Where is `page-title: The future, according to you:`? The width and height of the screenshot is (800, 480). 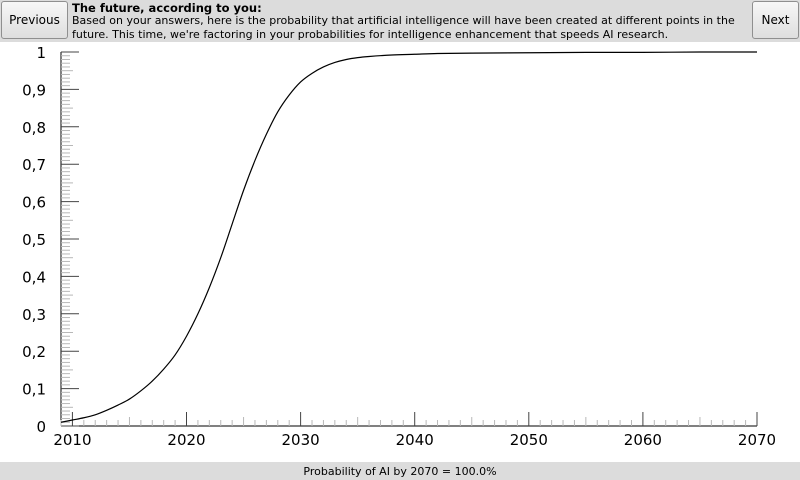
page-title: The future, according to you: is located at coordinates (167, 8).